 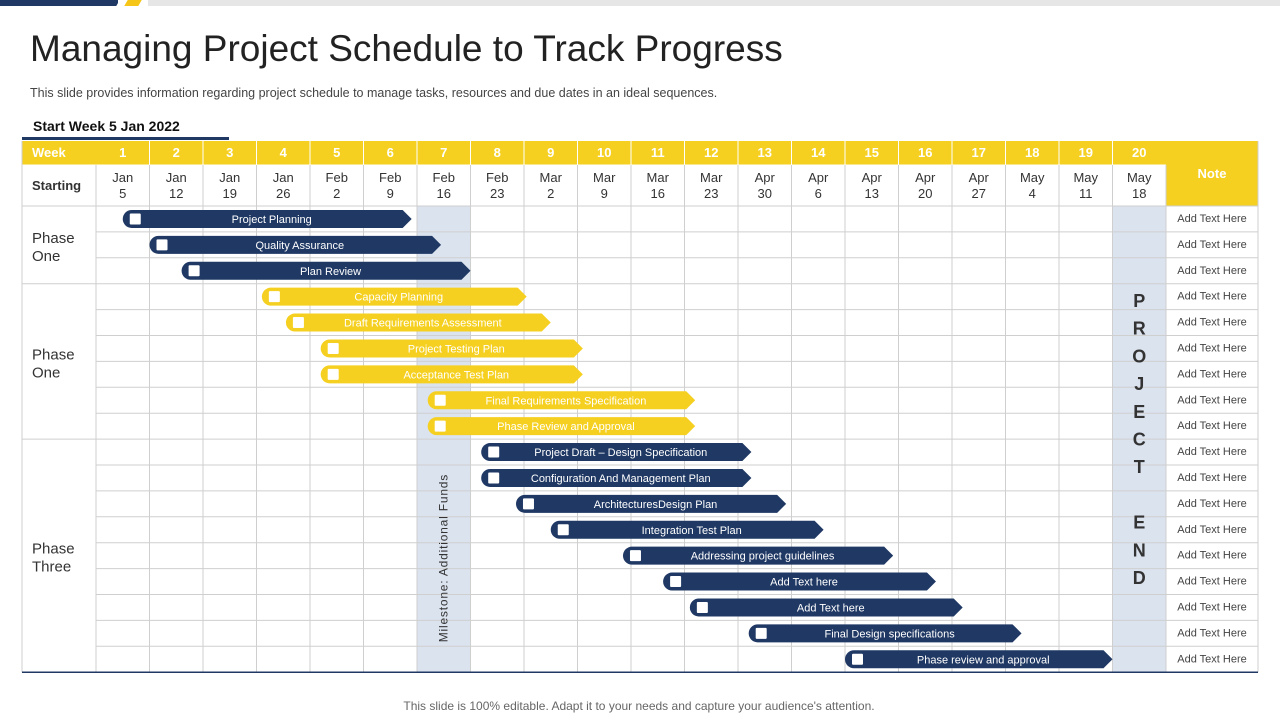 What do you see at coordinates (1139, 440) in the screenshot?
I see `project-end-letter: C` at bounding box center [1139, 440].